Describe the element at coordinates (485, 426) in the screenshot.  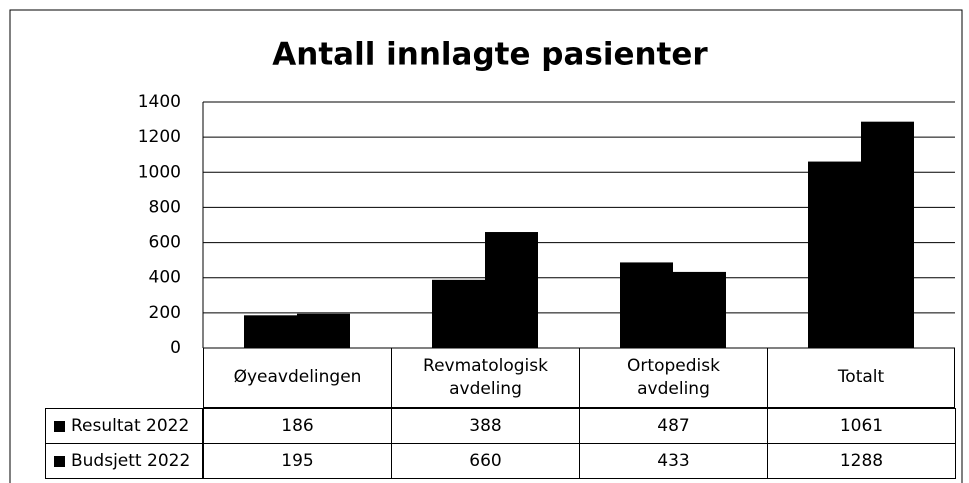
I see `table-value: 388` at that location.